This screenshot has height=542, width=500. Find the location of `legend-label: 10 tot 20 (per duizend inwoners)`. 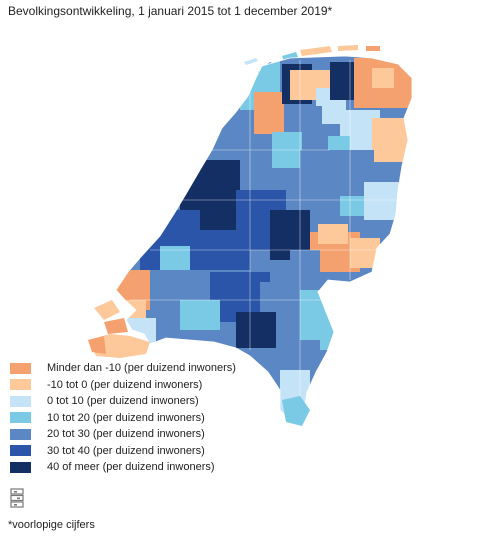

legend-label: 10 tot 20 (per duizend inwoners) is located at coordinates (126, 417).